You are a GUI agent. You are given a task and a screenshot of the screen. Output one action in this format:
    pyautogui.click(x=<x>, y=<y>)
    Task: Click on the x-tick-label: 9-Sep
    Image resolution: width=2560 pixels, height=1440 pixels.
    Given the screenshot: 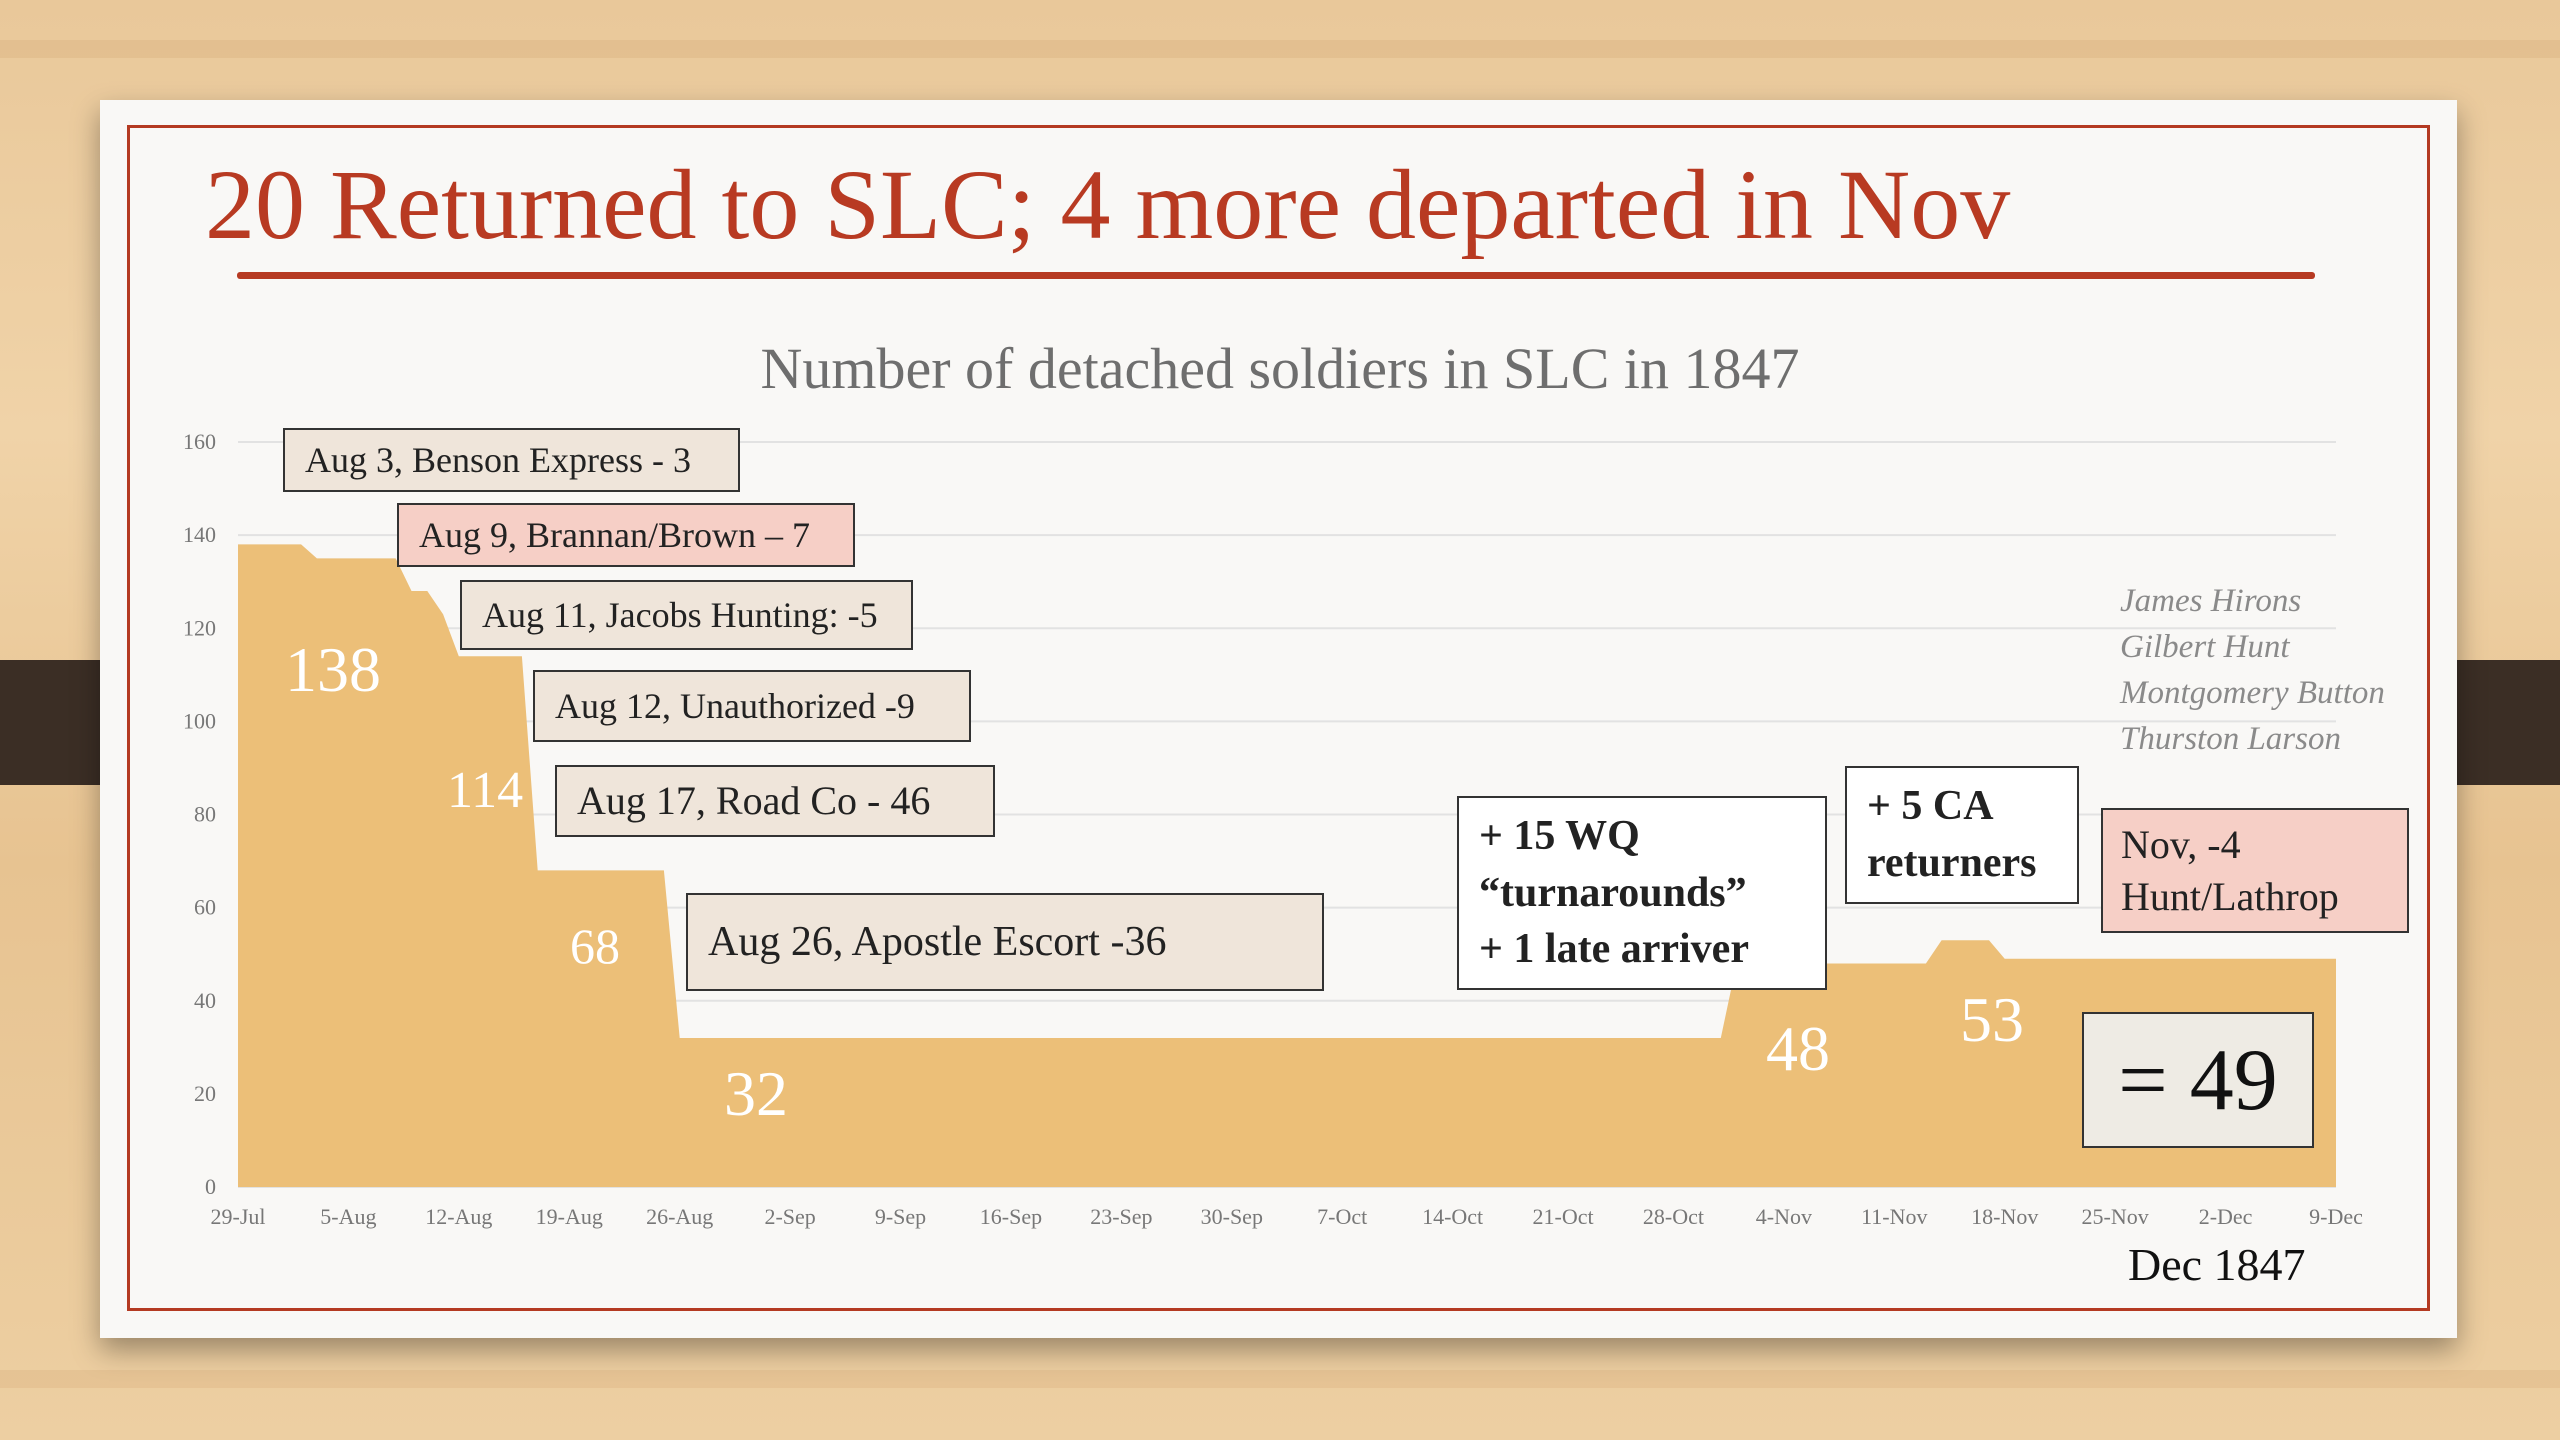 What is the action you would take?
    pyautogui.click(x=900, y=1216)
    